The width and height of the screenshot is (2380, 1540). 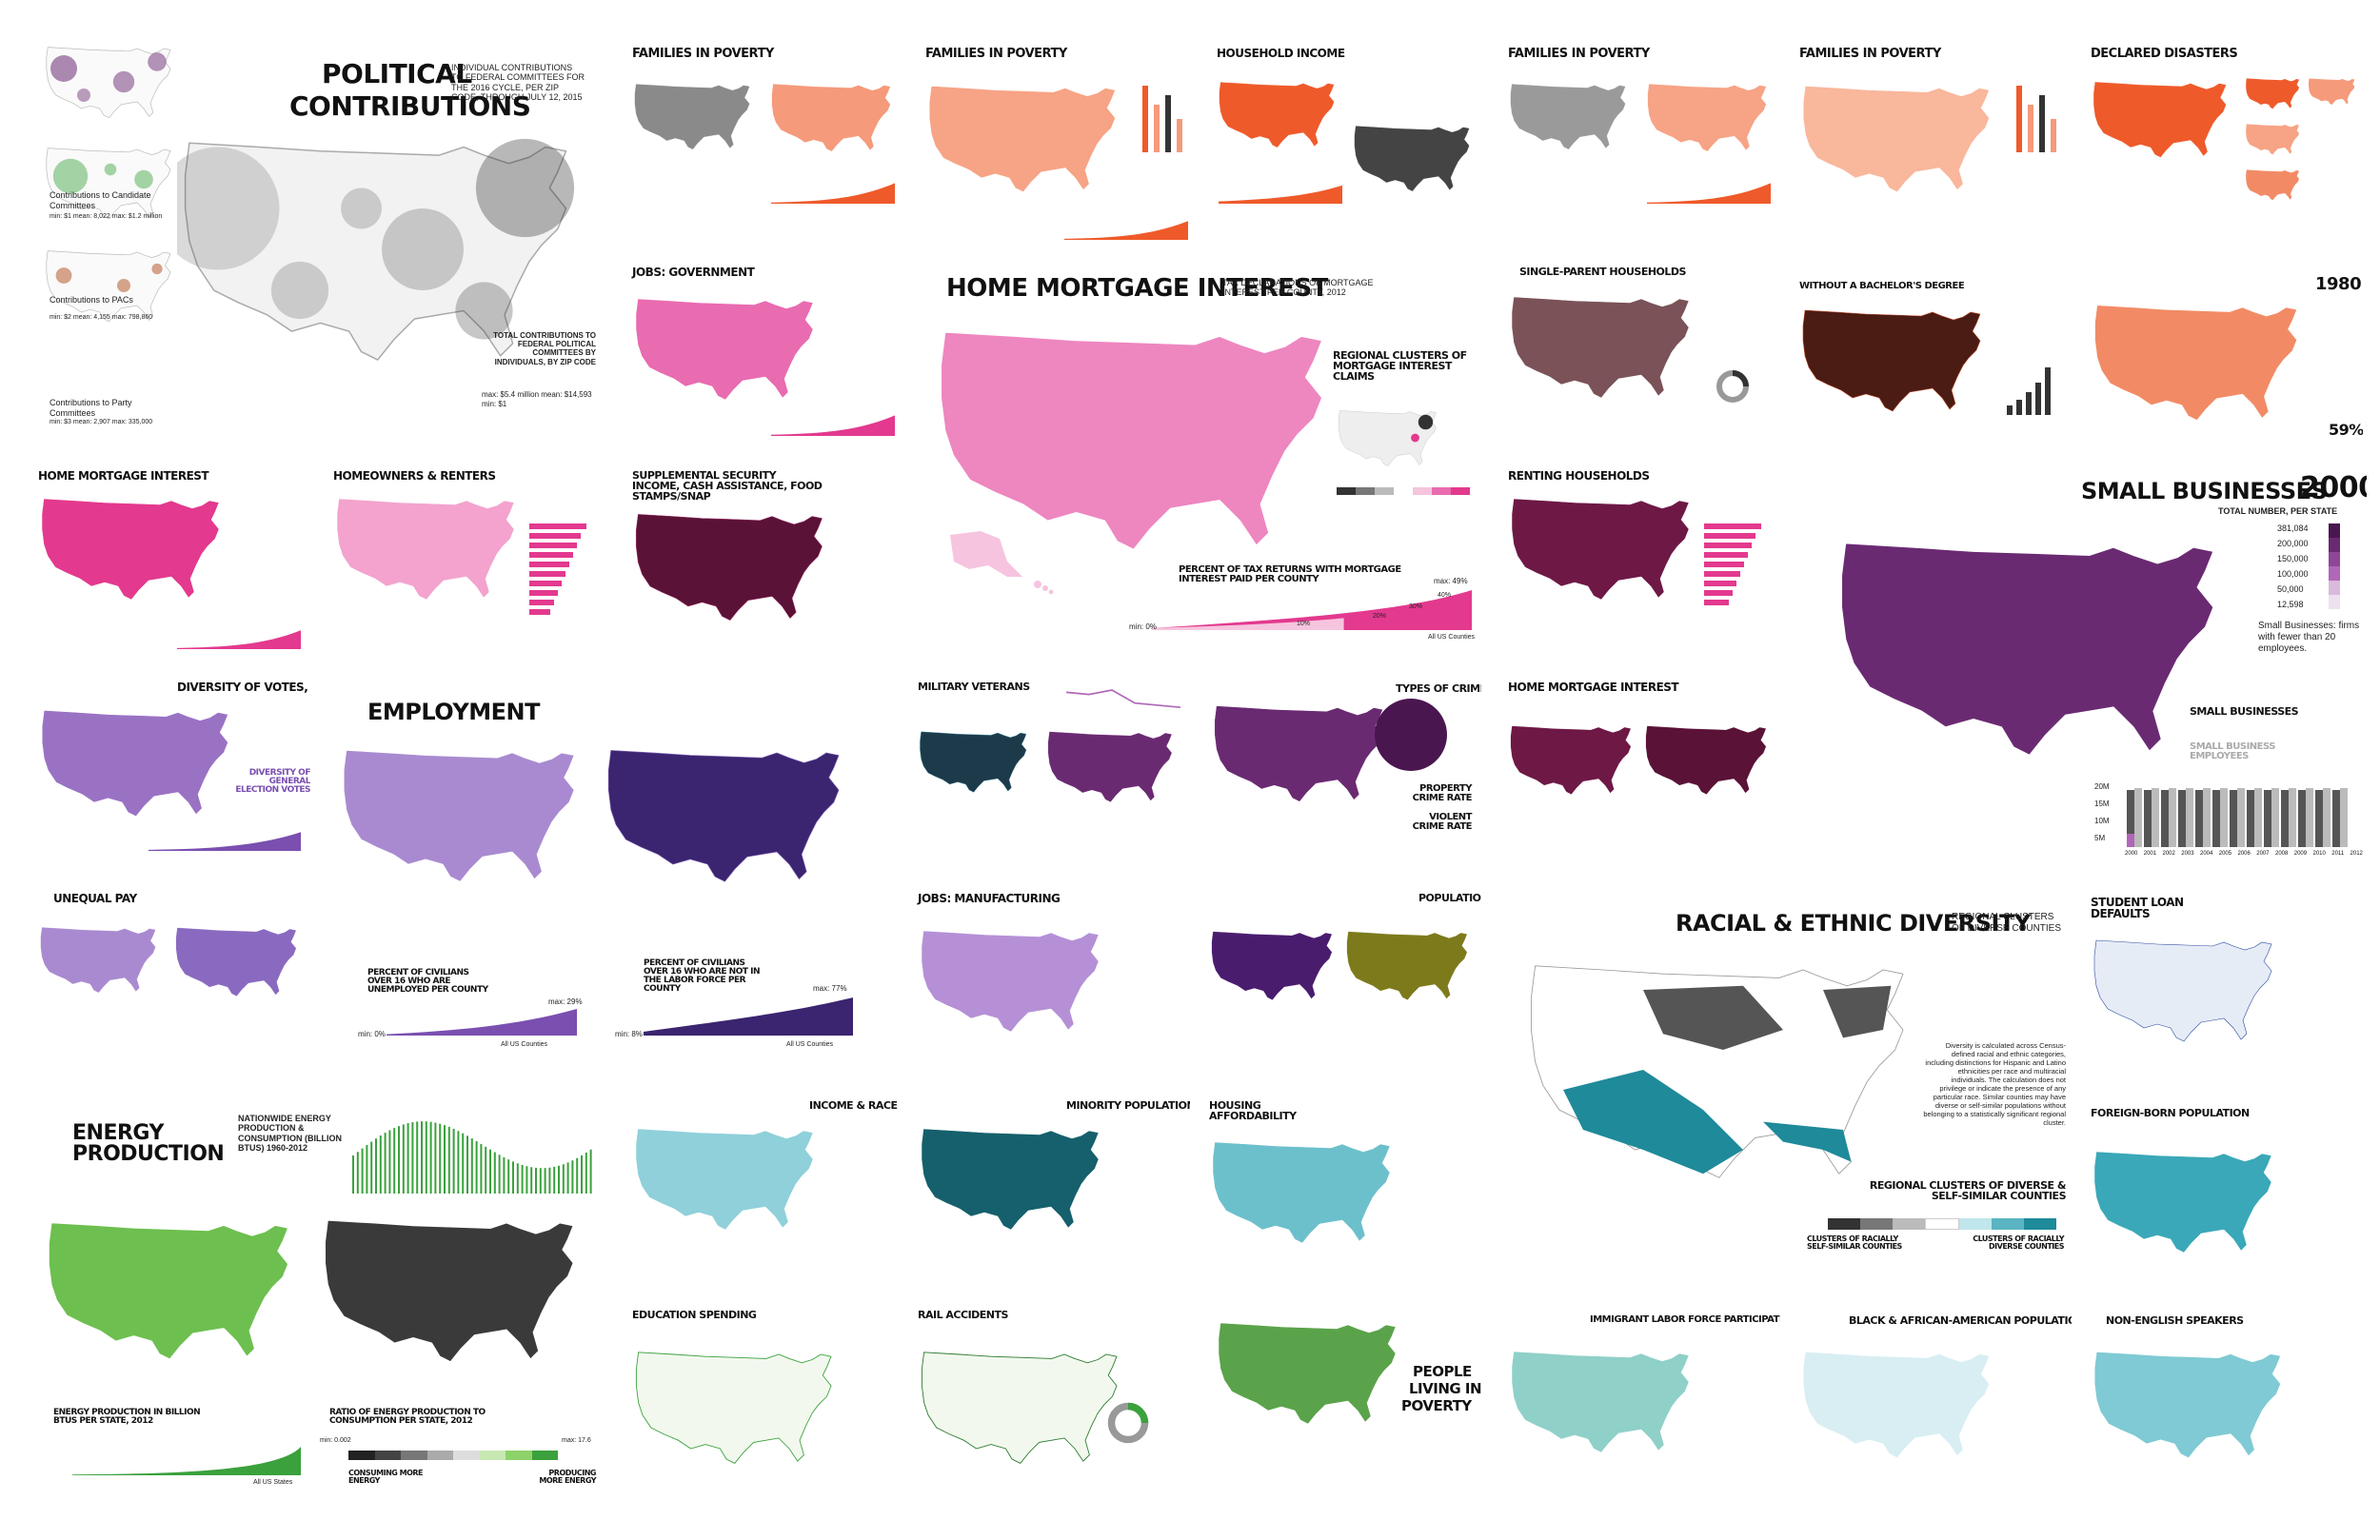 I want to click on energy-map-ratio, so click(x=453, y=1290).